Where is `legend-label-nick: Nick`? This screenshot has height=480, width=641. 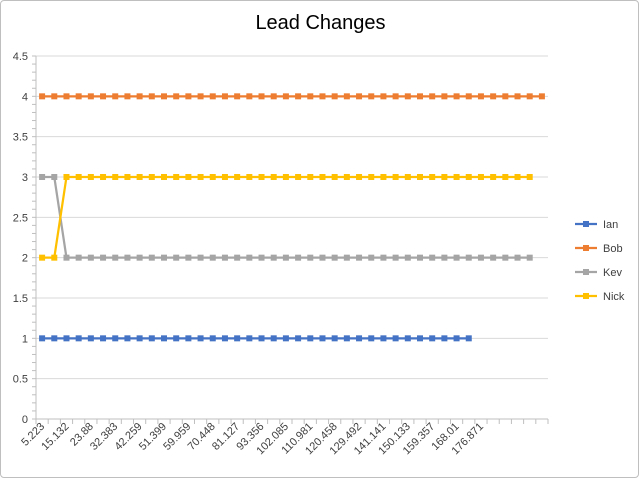
legend-label-nick: Nick is located at coordinates (614, 297).